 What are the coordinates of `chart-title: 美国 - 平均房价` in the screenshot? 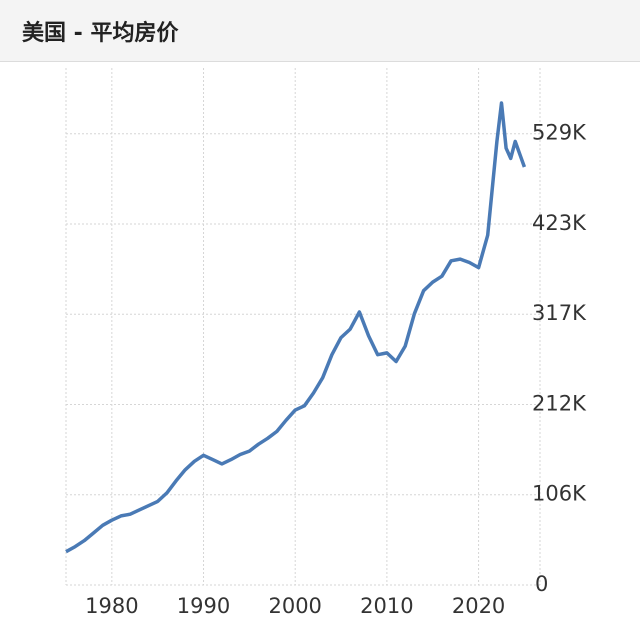 It's located at (100, 33).